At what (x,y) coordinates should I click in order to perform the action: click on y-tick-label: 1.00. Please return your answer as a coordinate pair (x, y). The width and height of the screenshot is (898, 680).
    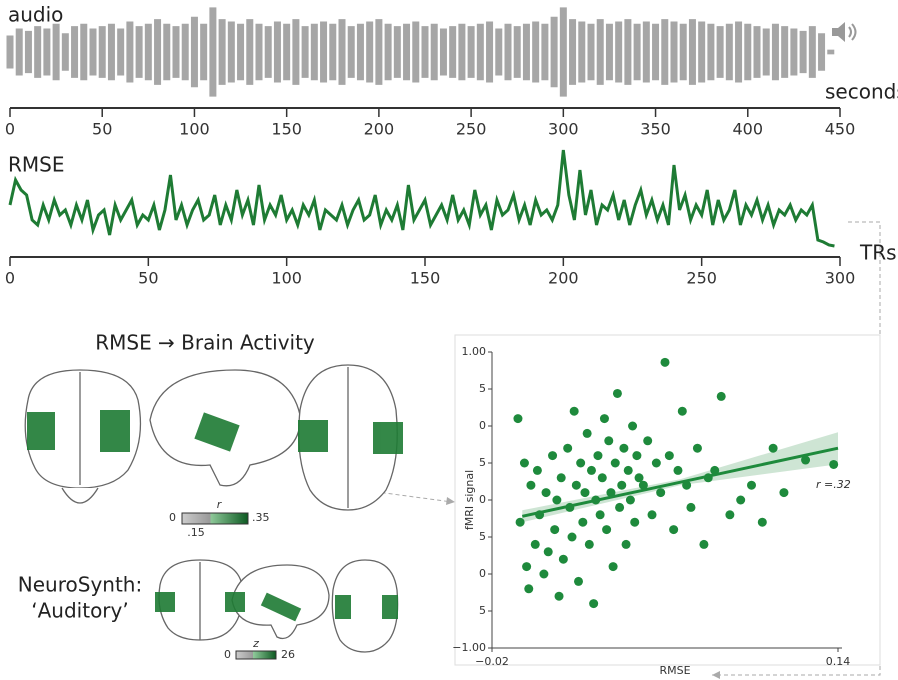
    Looking at the image, I should click on (474, 351).